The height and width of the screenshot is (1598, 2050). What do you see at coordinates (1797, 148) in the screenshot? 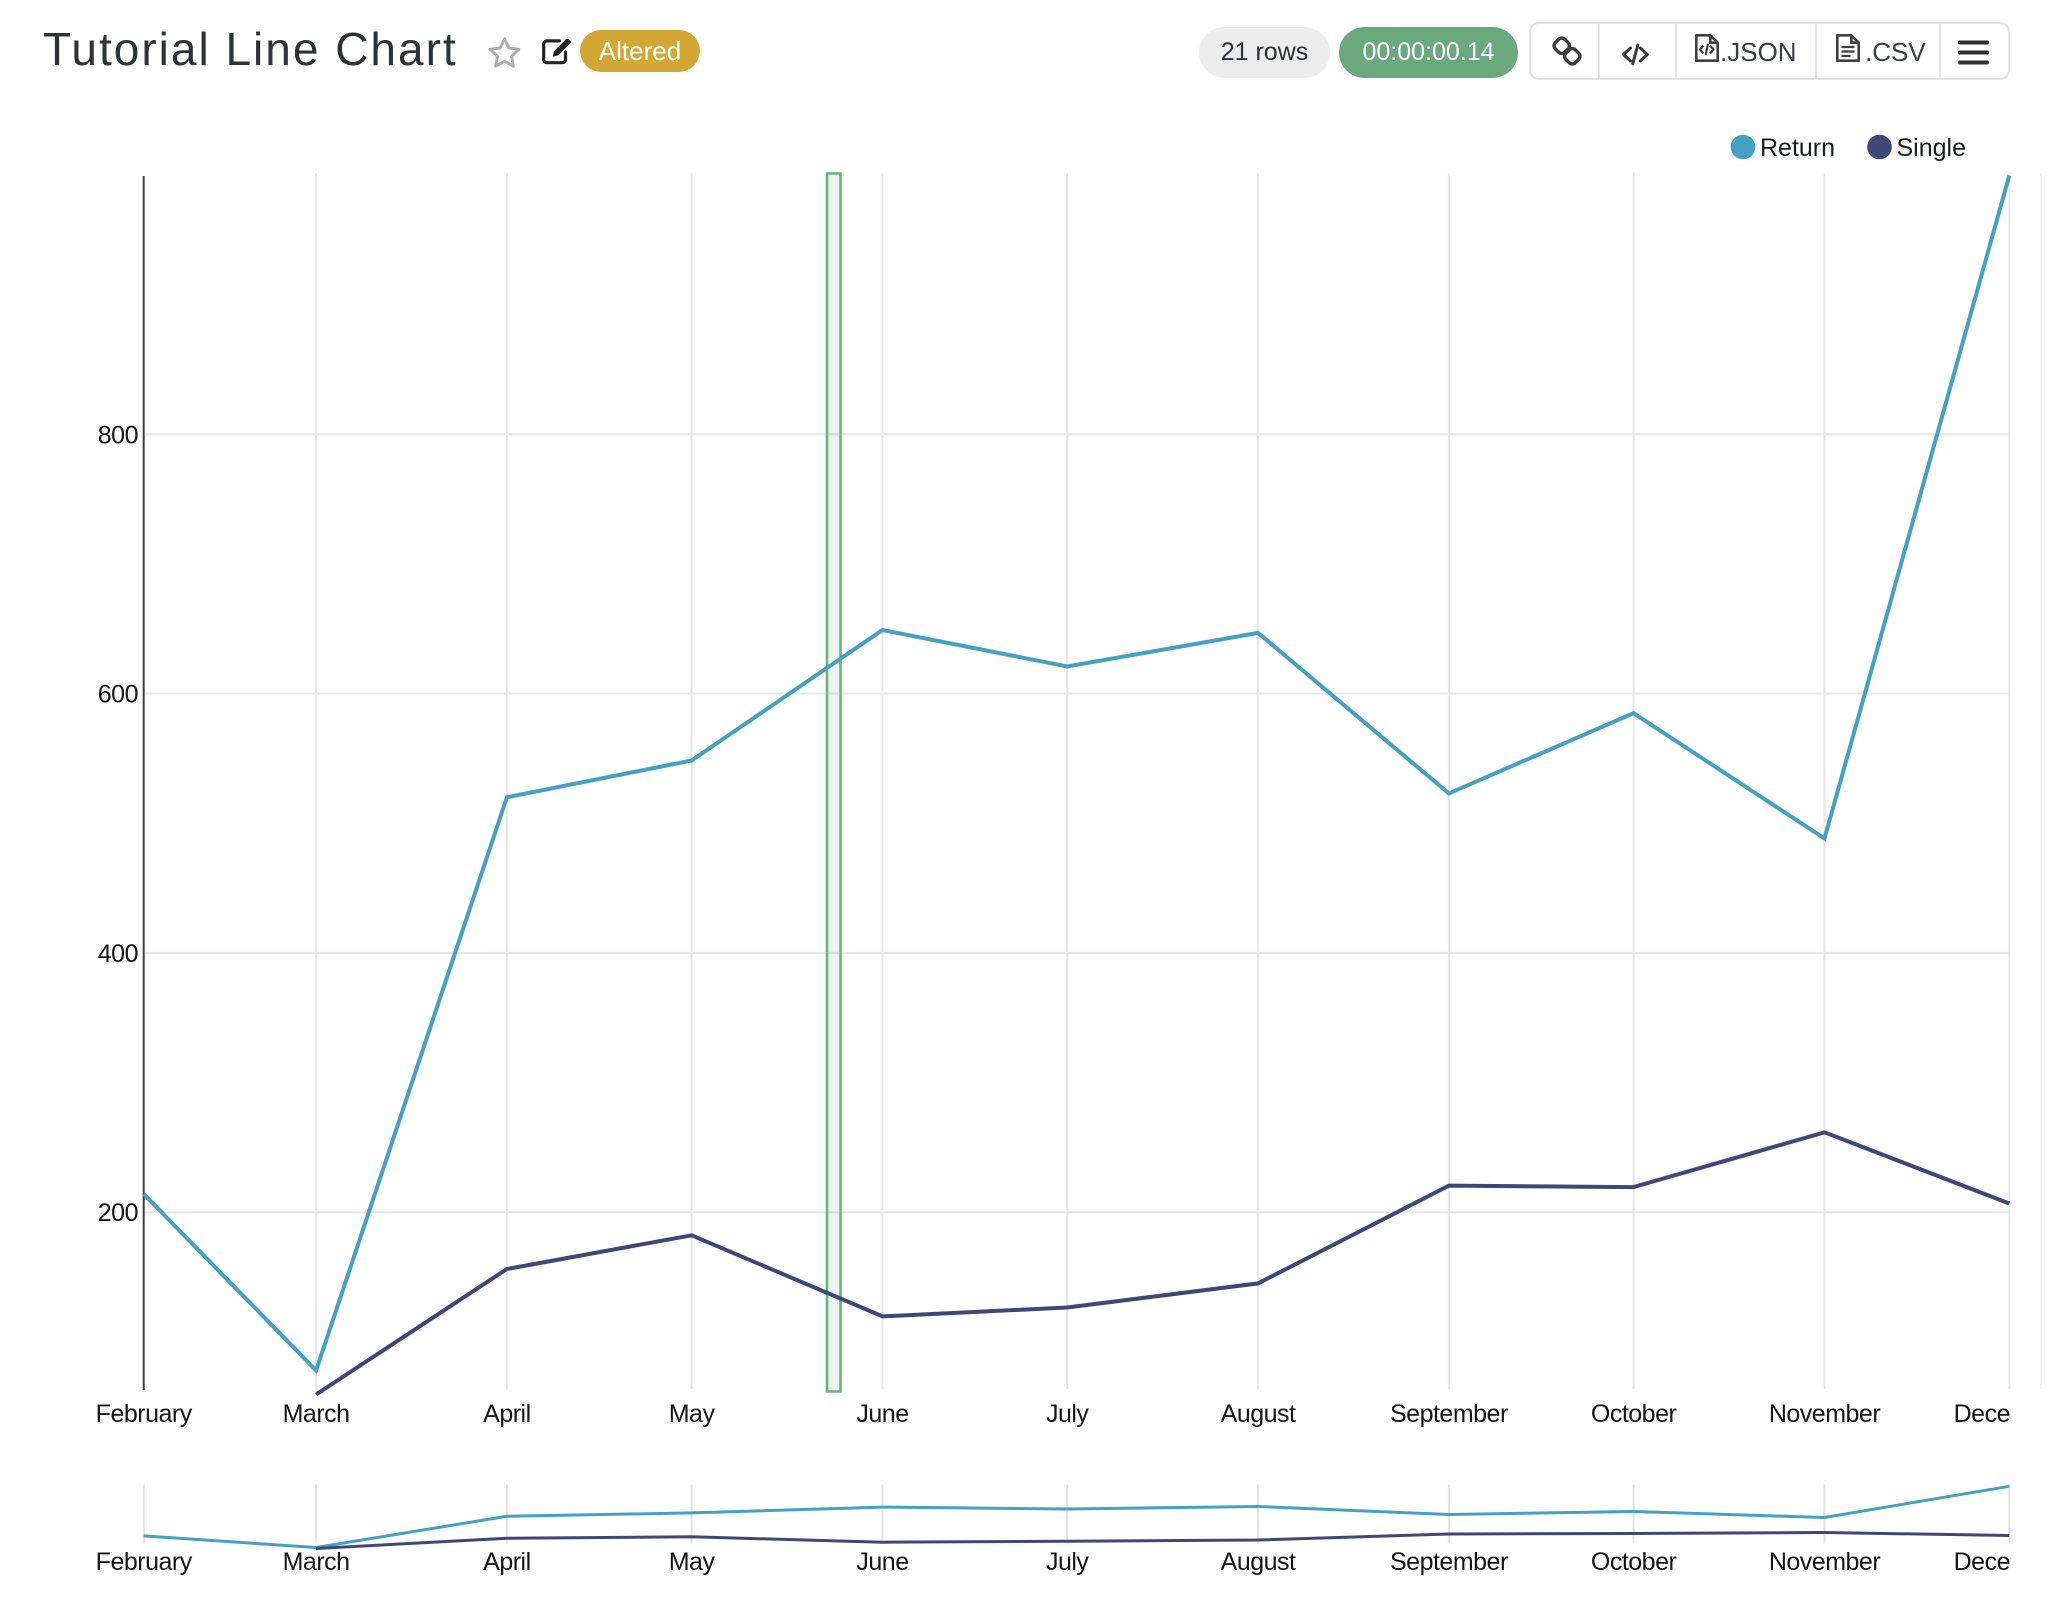
I see `svg-text: Return` at bounding box center [1797, 148].